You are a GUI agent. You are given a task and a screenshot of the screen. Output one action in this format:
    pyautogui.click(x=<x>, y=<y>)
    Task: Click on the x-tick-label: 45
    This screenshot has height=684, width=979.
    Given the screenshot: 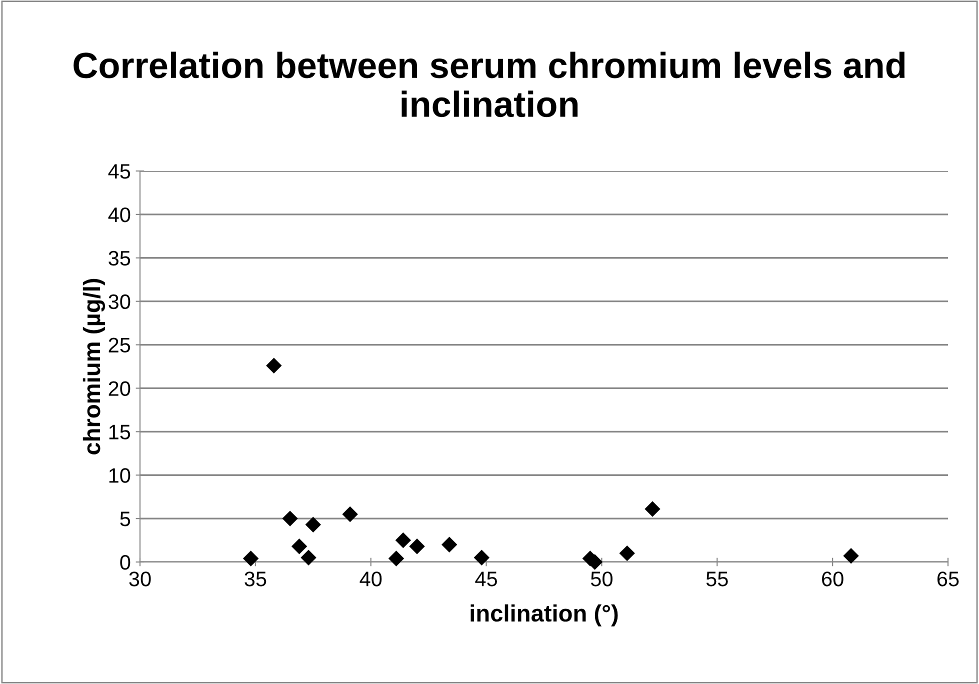 What is the action you would take?
    pyautogui.click(x=486, y=579)
    